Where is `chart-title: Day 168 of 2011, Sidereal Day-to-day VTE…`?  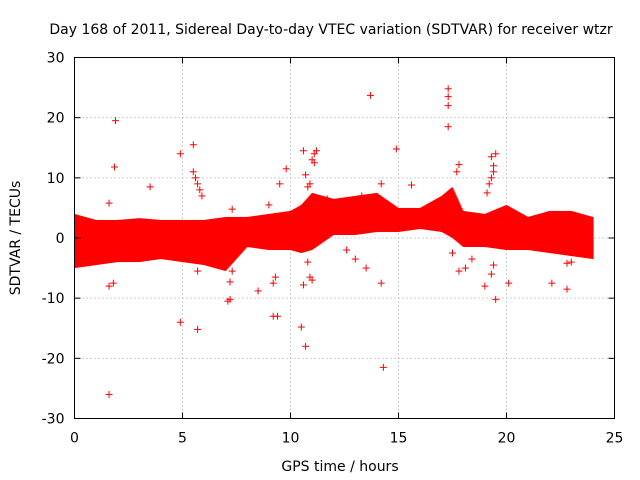 chart-title: Day 168 of 2011, Sidereal Day-to-day VTE… is located at coordinates (331, 30).